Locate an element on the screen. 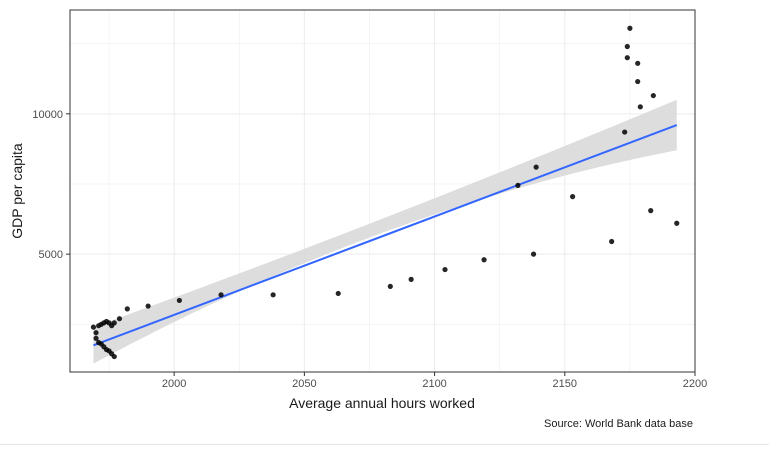  x-tick-label: 2050 is located at coordinates (304, 384).